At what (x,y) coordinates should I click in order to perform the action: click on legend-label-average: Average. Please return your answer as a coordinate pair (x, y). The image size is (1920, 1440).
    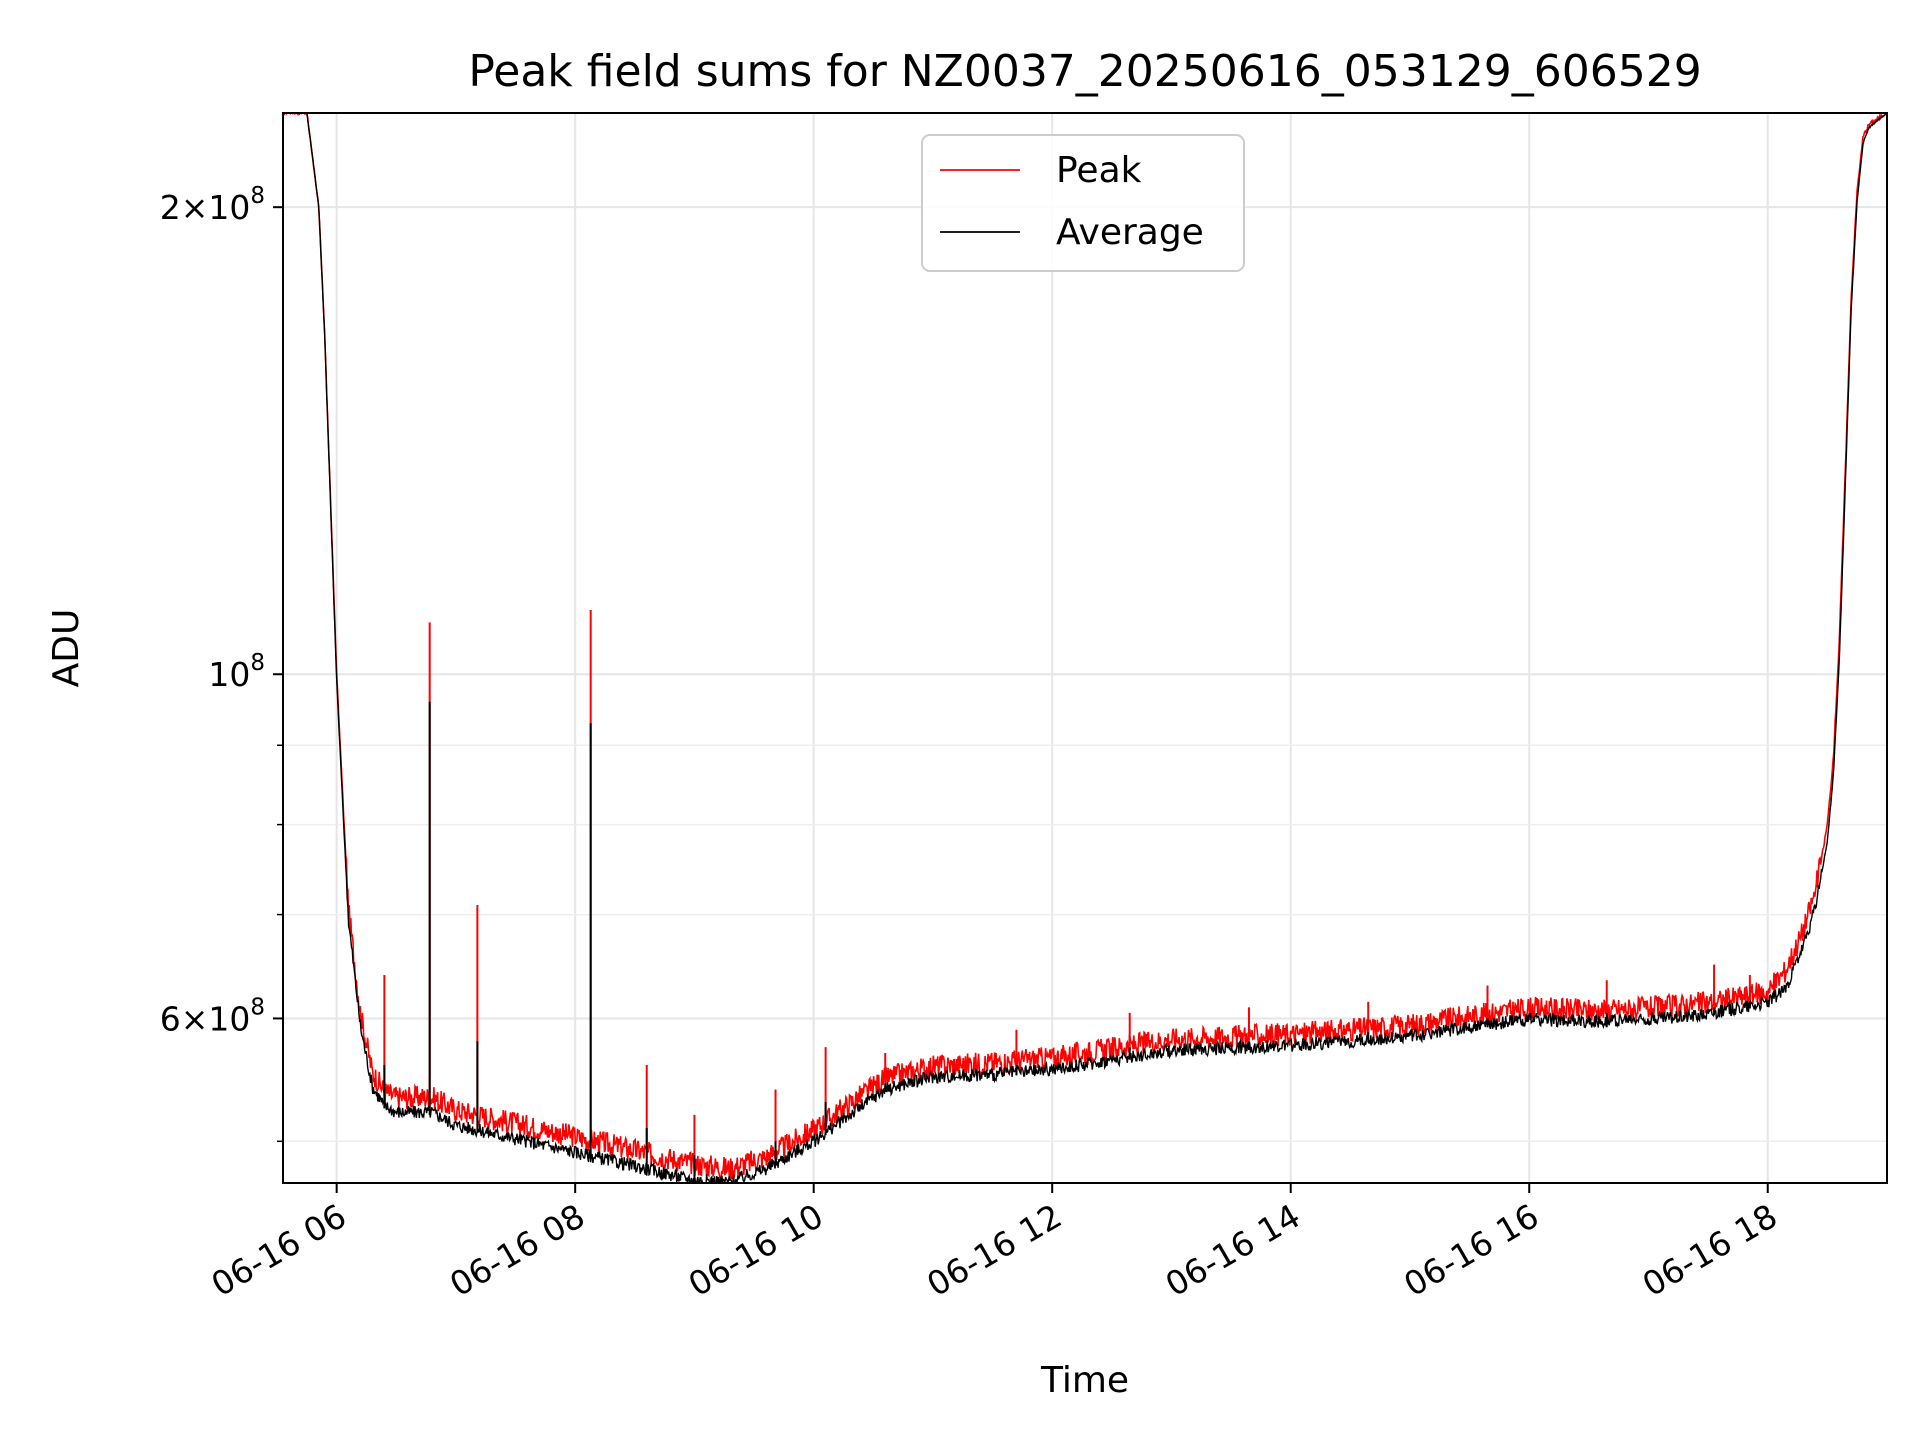
    Looking at the image, I should click on (1130, 232).